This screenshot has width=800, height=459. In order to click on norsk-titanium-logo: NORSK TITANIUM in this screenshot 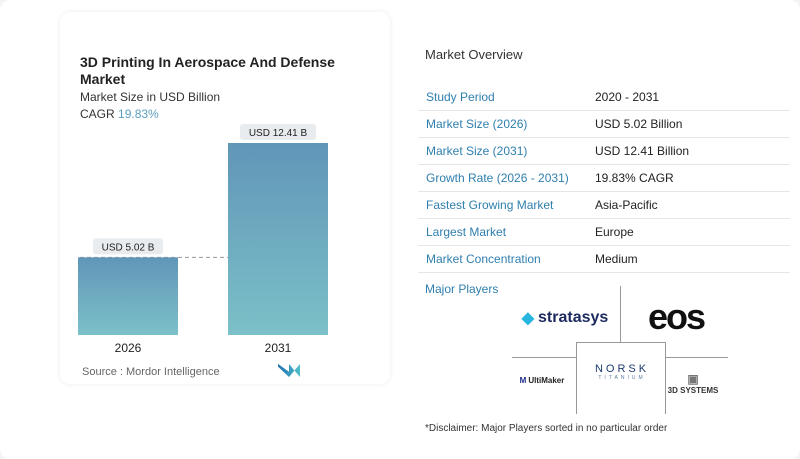, I will do `click(622, 372)`.